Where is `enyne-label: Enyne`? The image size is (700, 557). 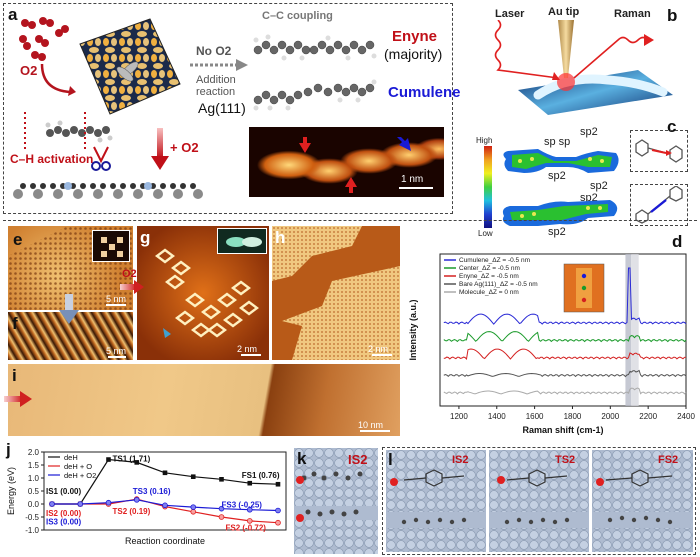
enyne-label: Enyne is located at coordinates (415, 36).